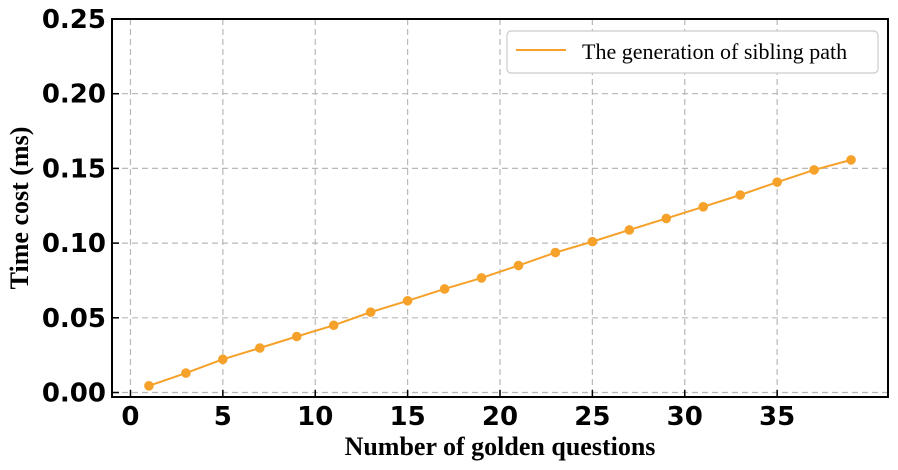  Describe the element at coordinates (500, 417) in the screenshot. I see `x-tick-label: 20` at that location.